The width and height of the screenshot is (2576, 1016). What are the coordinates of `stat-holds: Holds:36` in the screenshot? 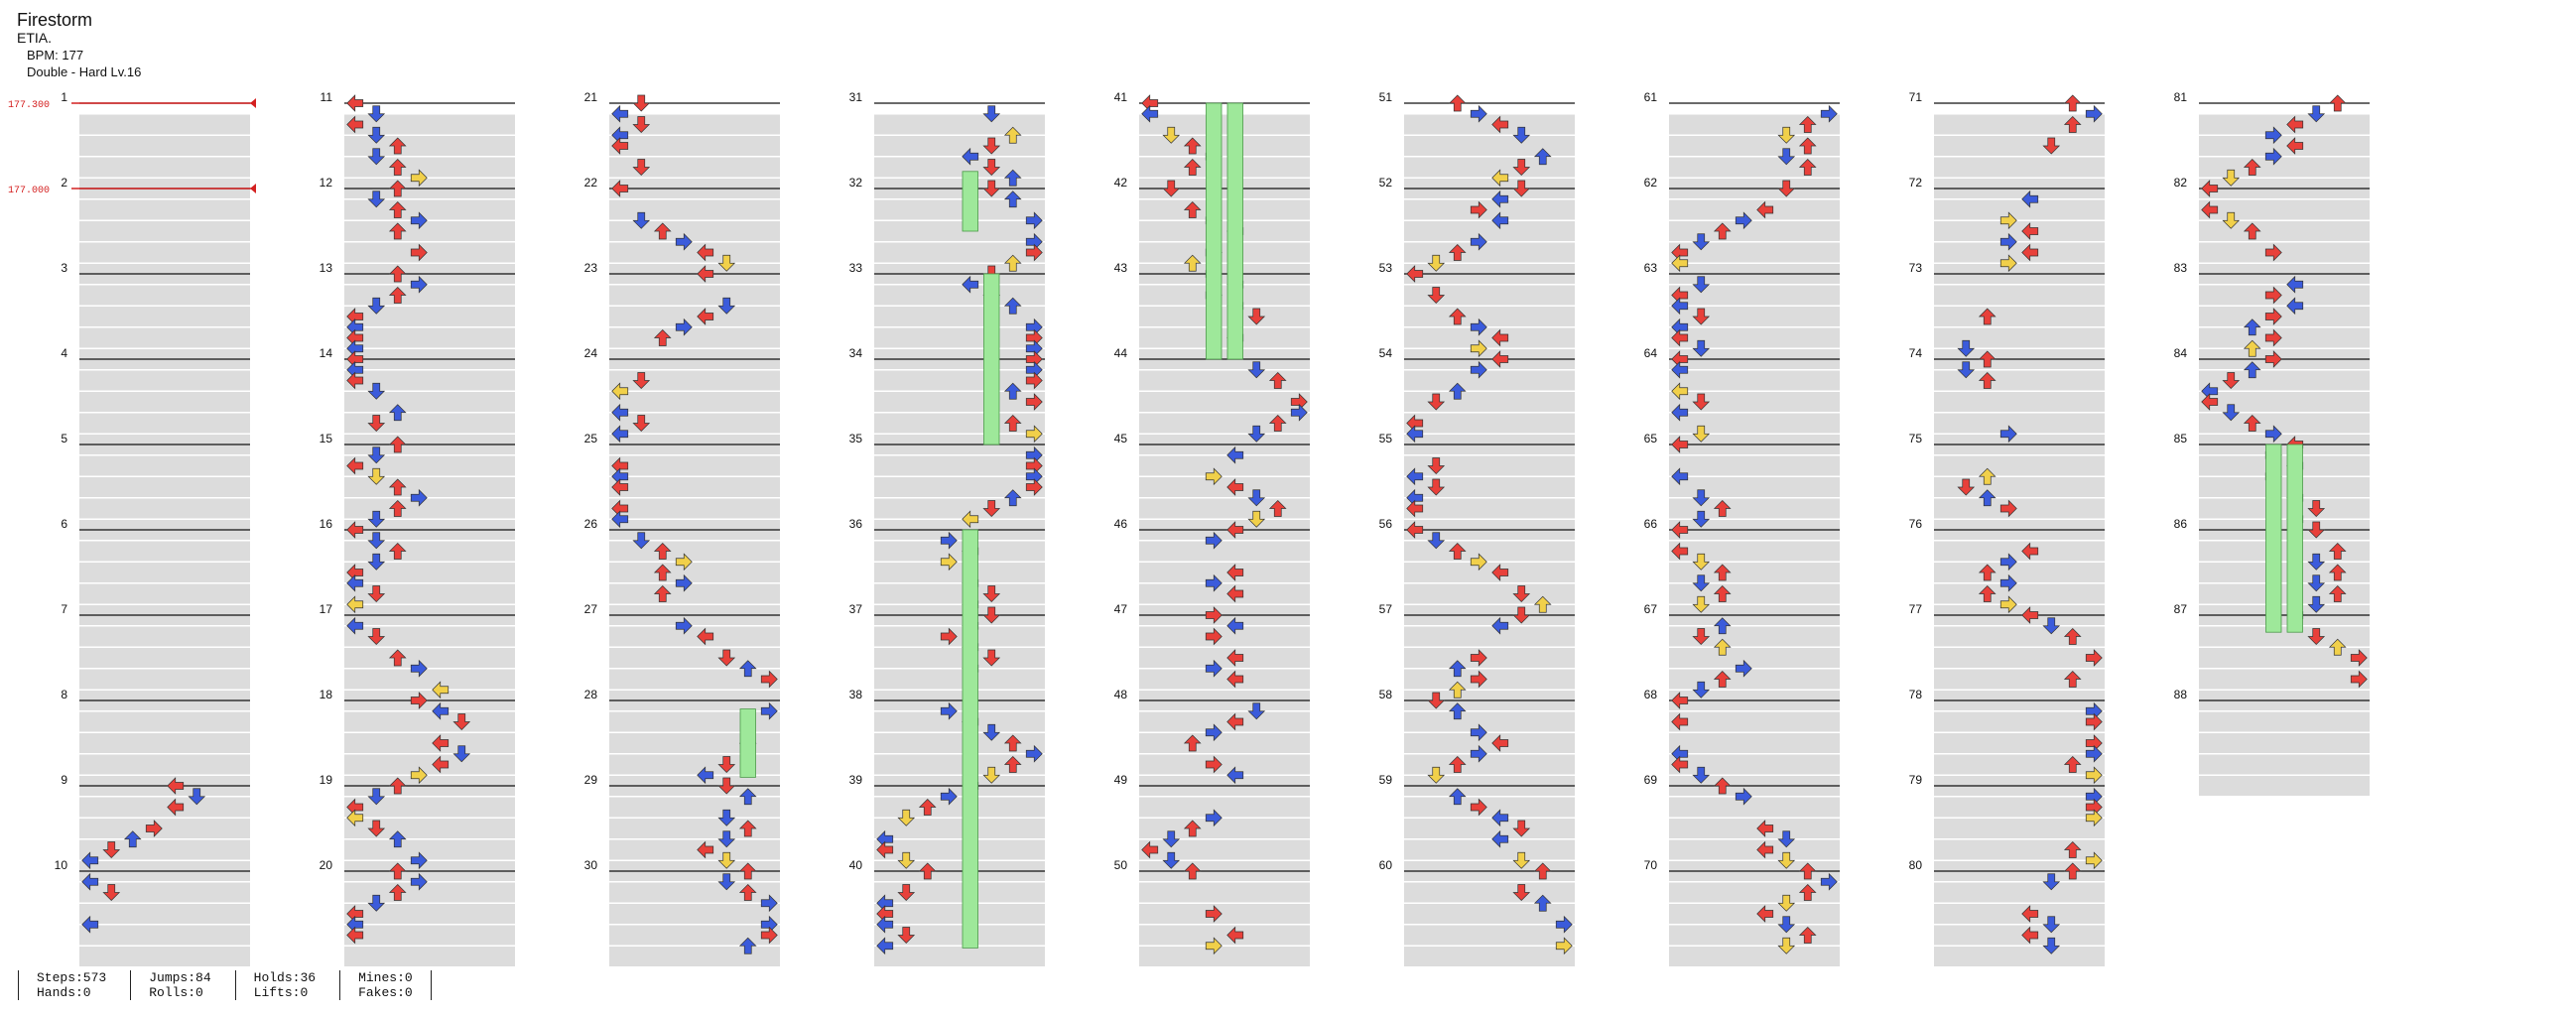 It's located at (285, 977).